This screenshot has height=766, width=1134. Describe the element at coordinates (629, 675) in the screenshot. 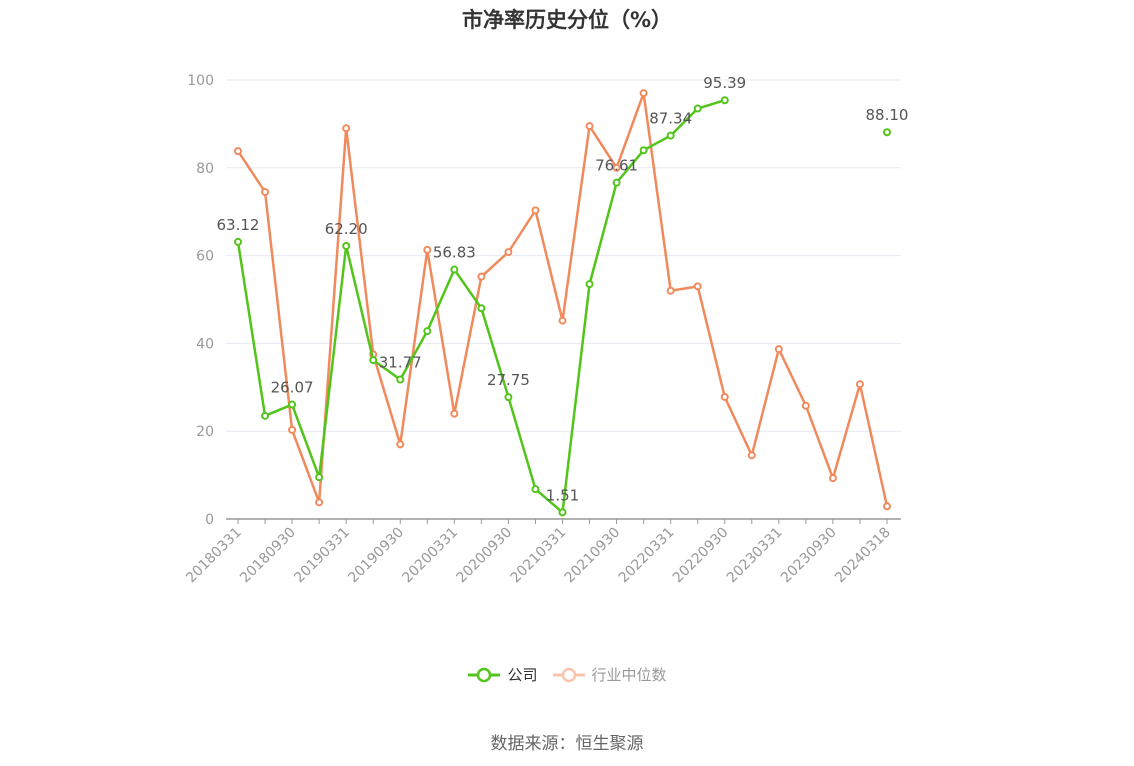

I see `legend-industry-label: 行业中位数` at that location.